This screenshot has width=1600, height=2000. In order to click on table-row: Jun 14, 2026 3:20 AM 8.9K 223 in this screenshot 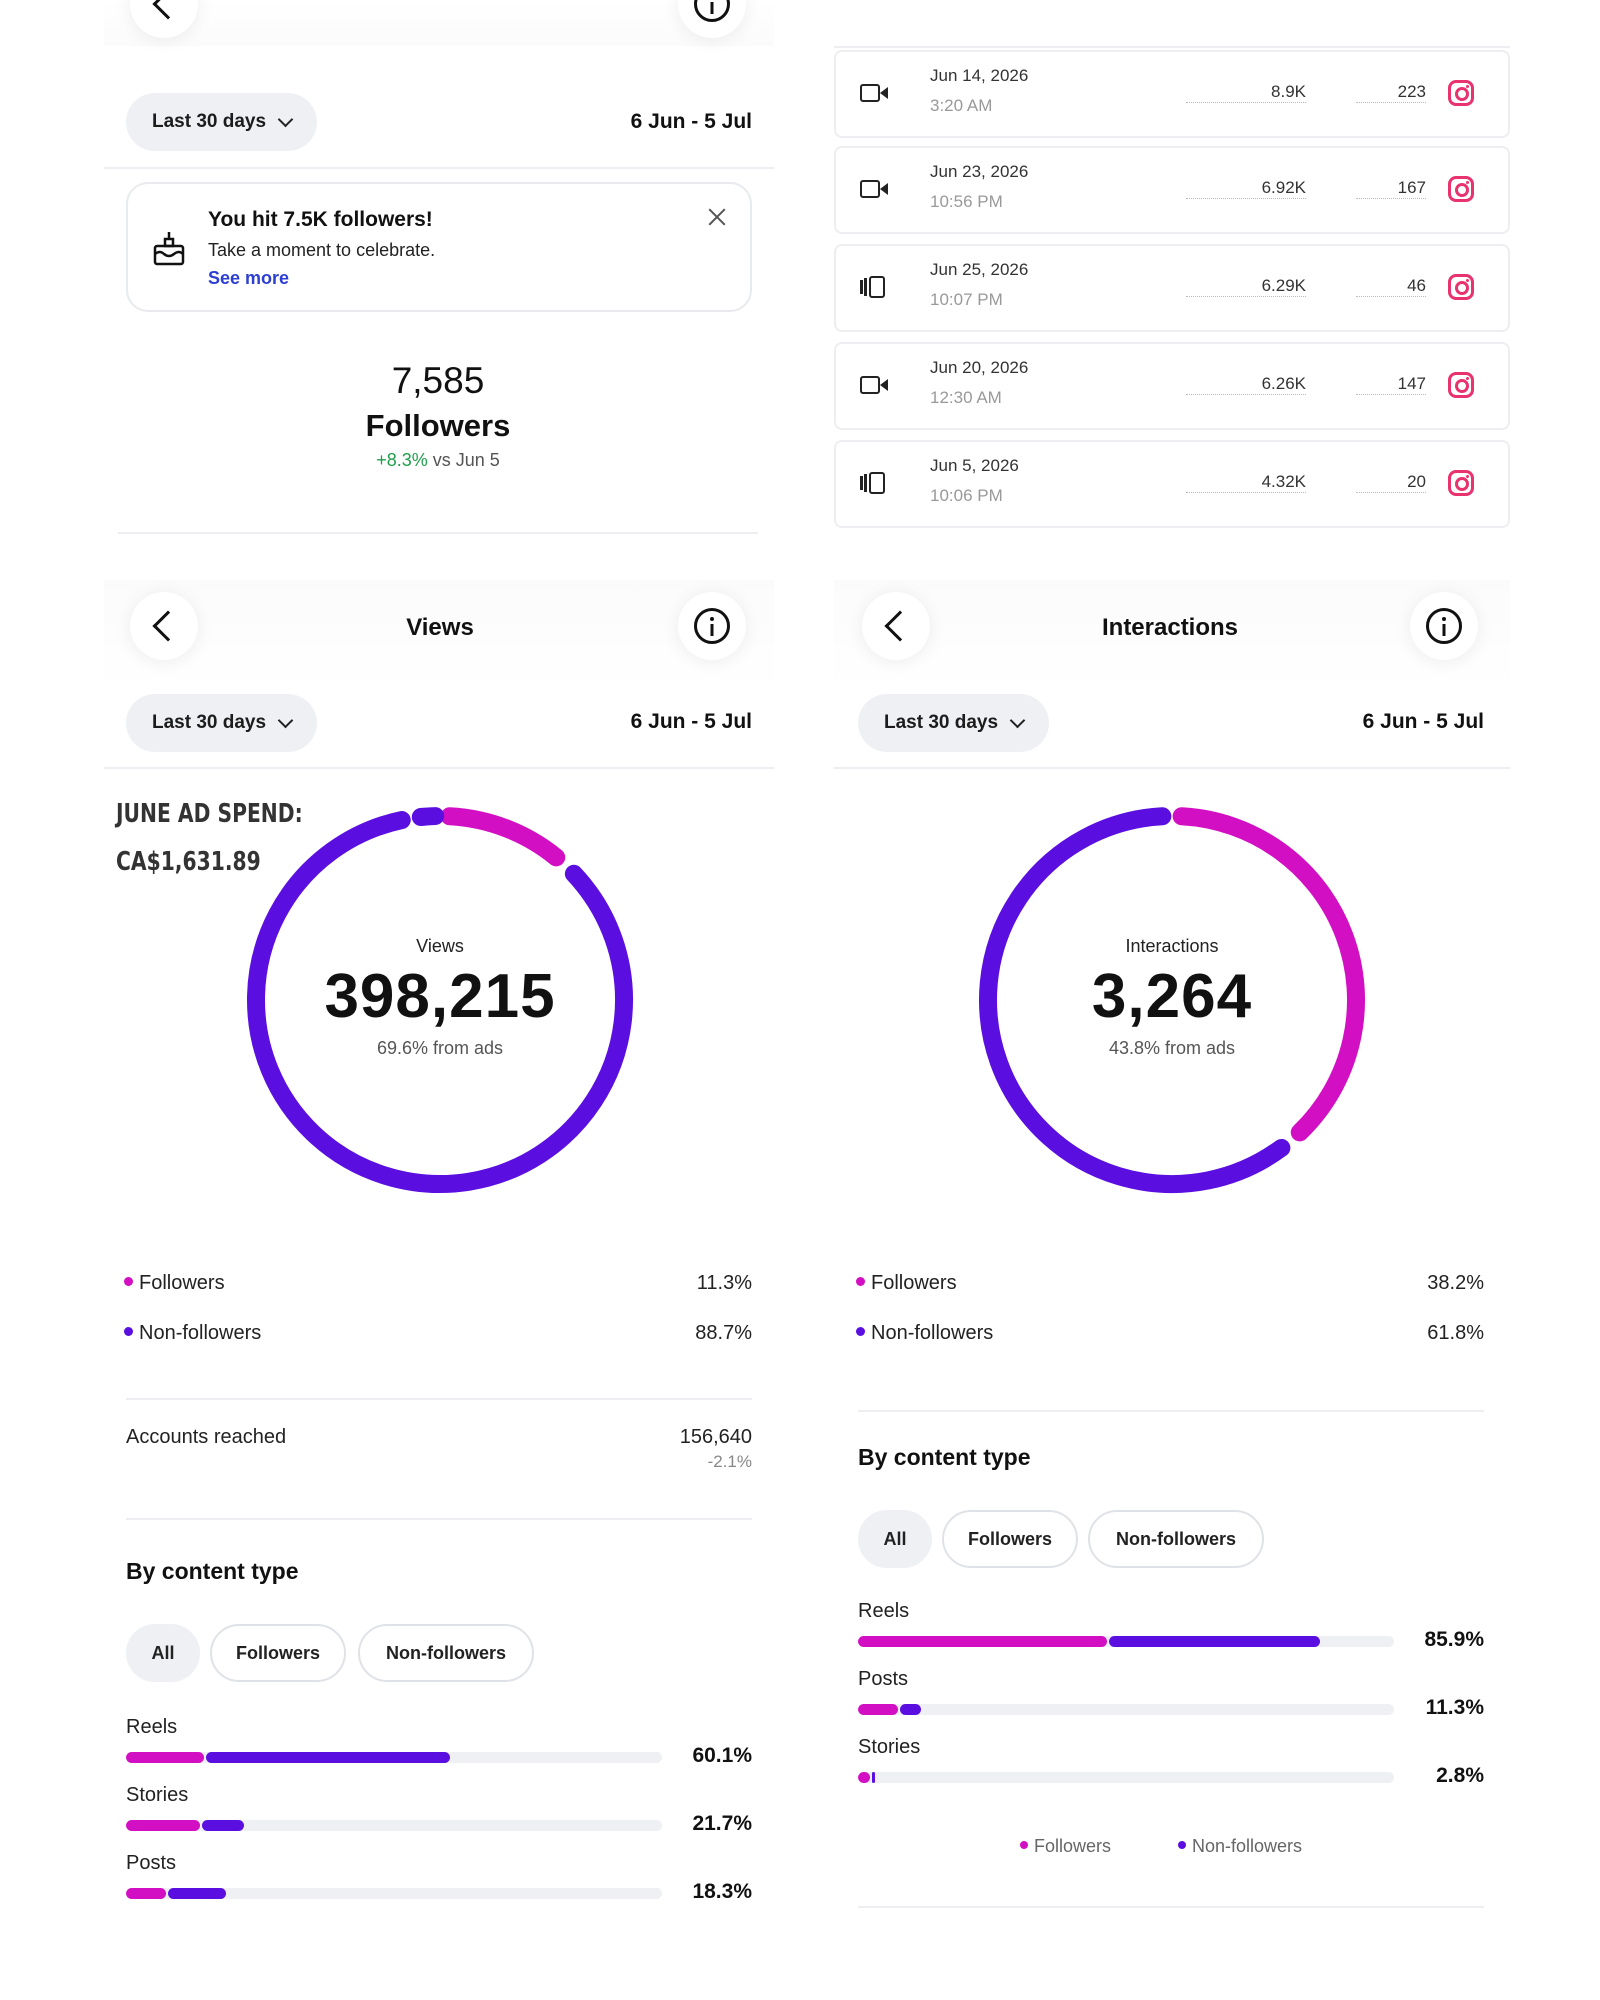, I will do `click(1172, 94)`.